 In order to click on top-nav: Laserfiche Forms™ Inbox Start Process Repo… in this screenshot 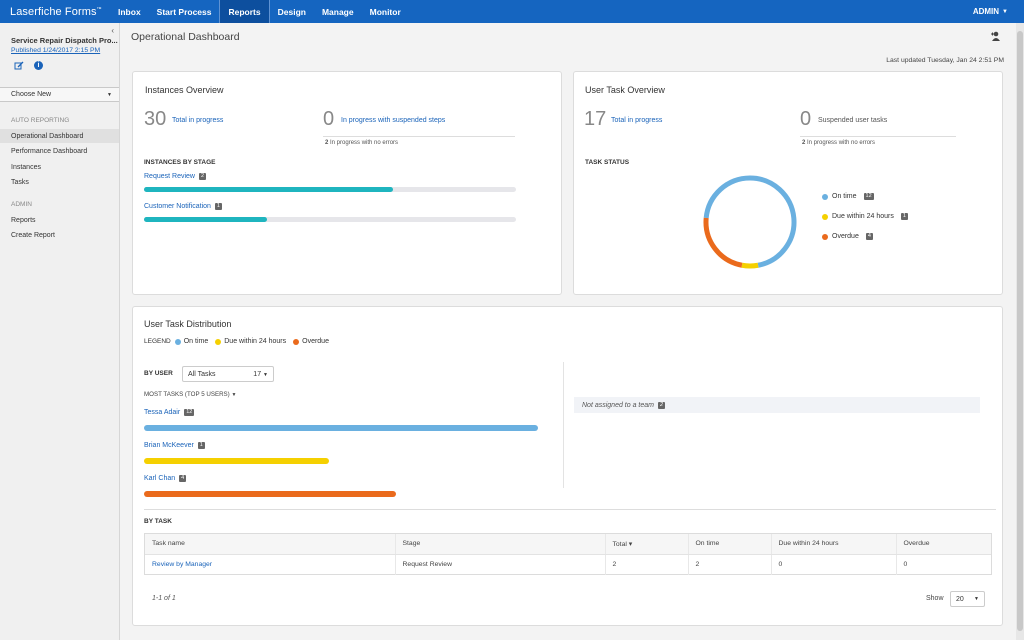, I will do `click(512, 11)`.